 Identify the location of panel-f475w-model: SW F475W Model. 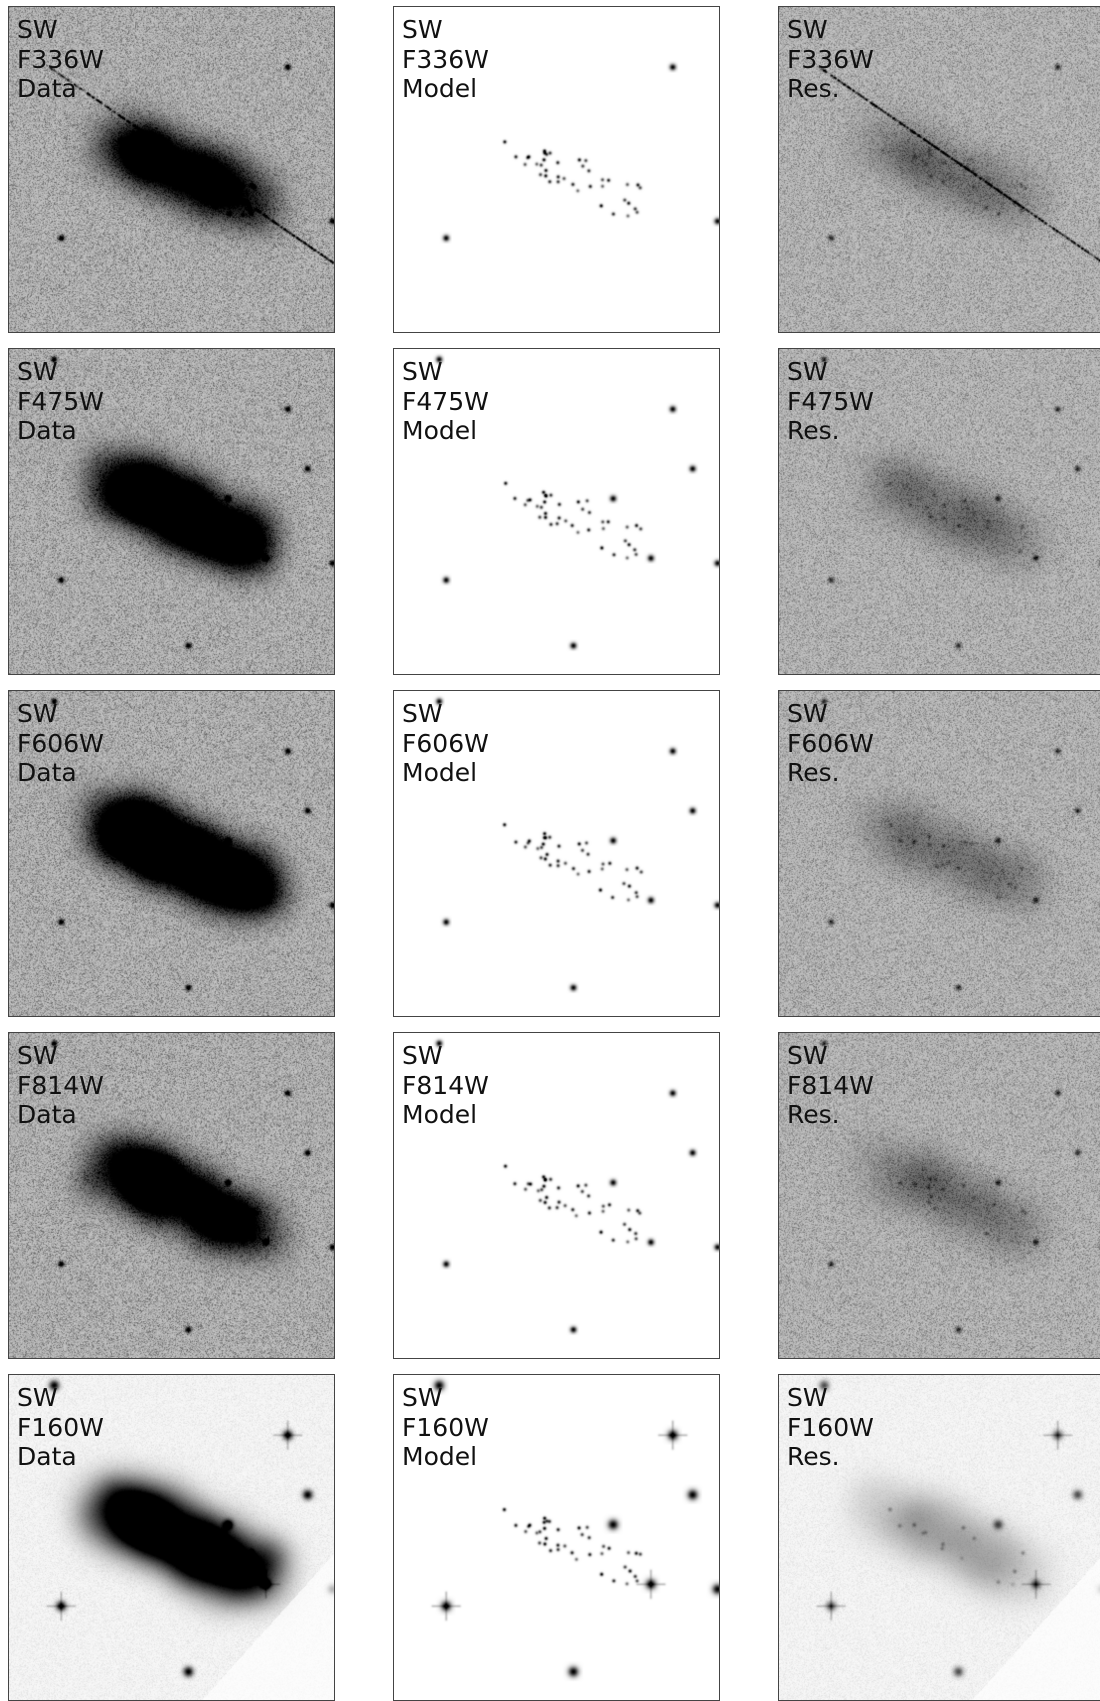
(556, 511).